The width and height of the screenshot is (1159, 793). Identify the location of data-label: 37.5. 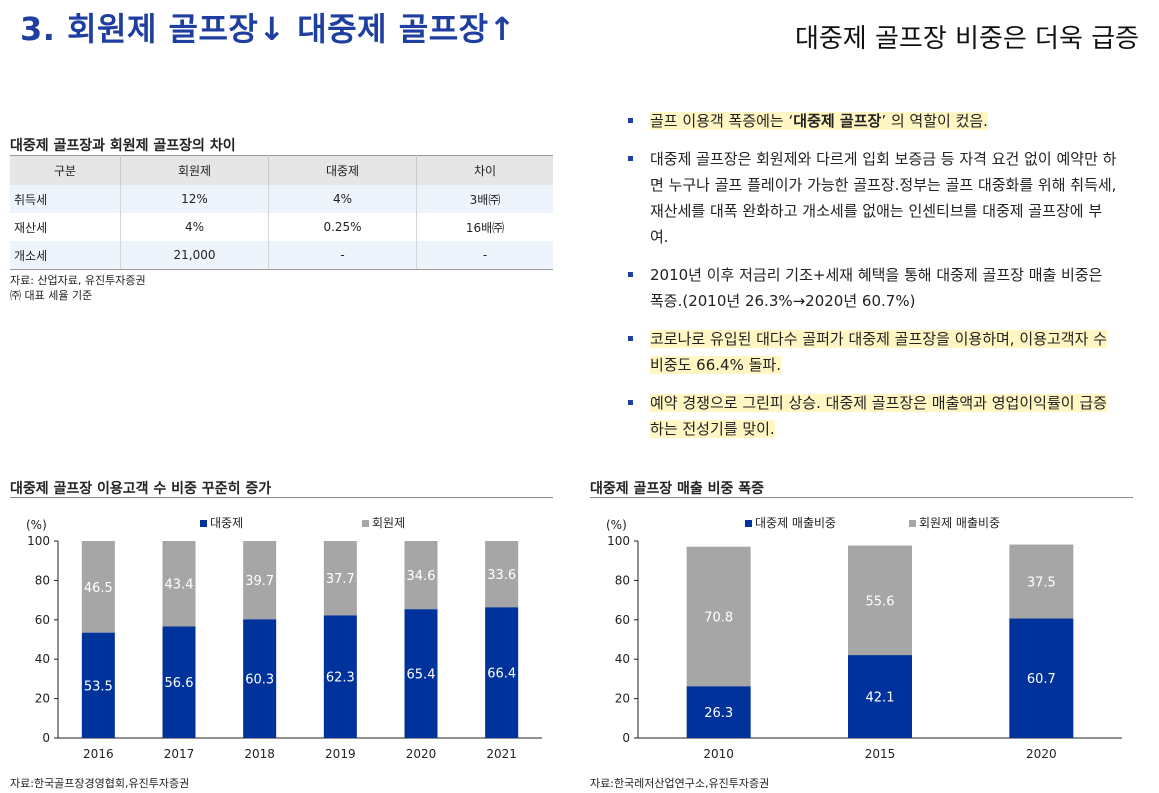
(1041, 582).